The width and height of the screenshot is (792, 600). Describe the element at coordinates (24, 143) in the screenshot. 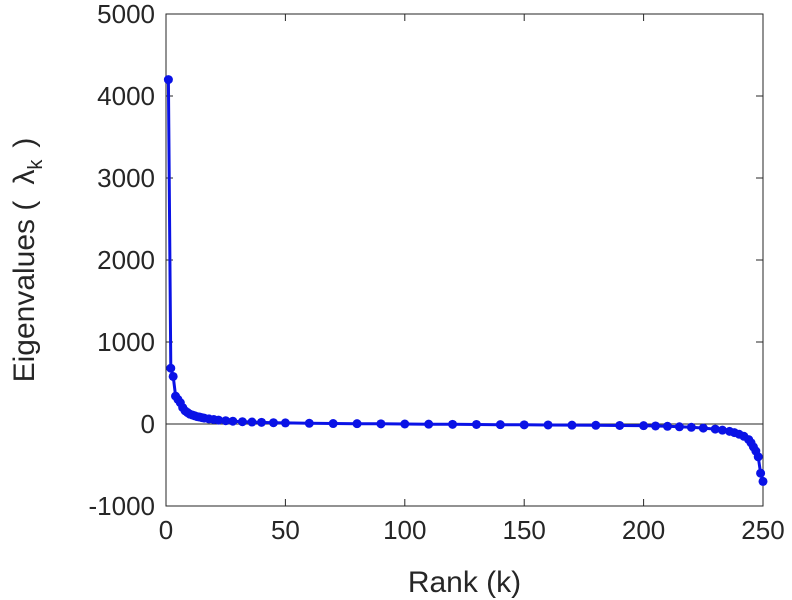

I see `y-axis-label-suffix: )` at that location.